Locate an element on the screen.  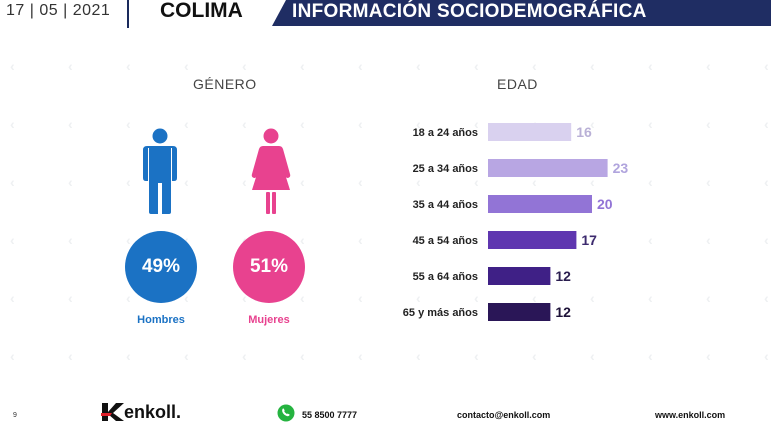
male-label: Hombres is located at coordinates (161, 320).